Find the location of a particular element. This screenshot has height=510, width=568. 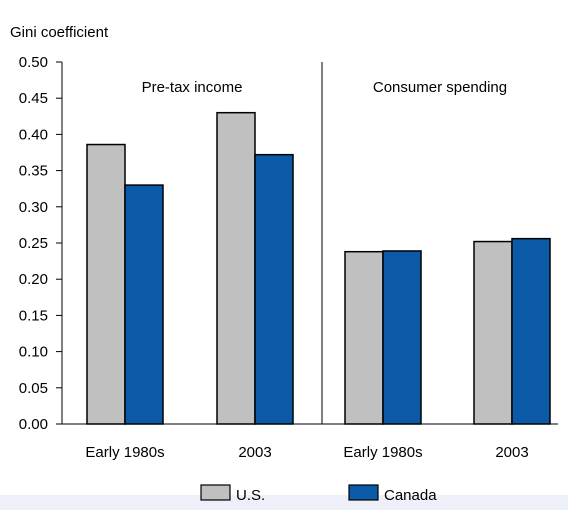

y-tick-label: 0.20 is located at coordinates (33, 279).